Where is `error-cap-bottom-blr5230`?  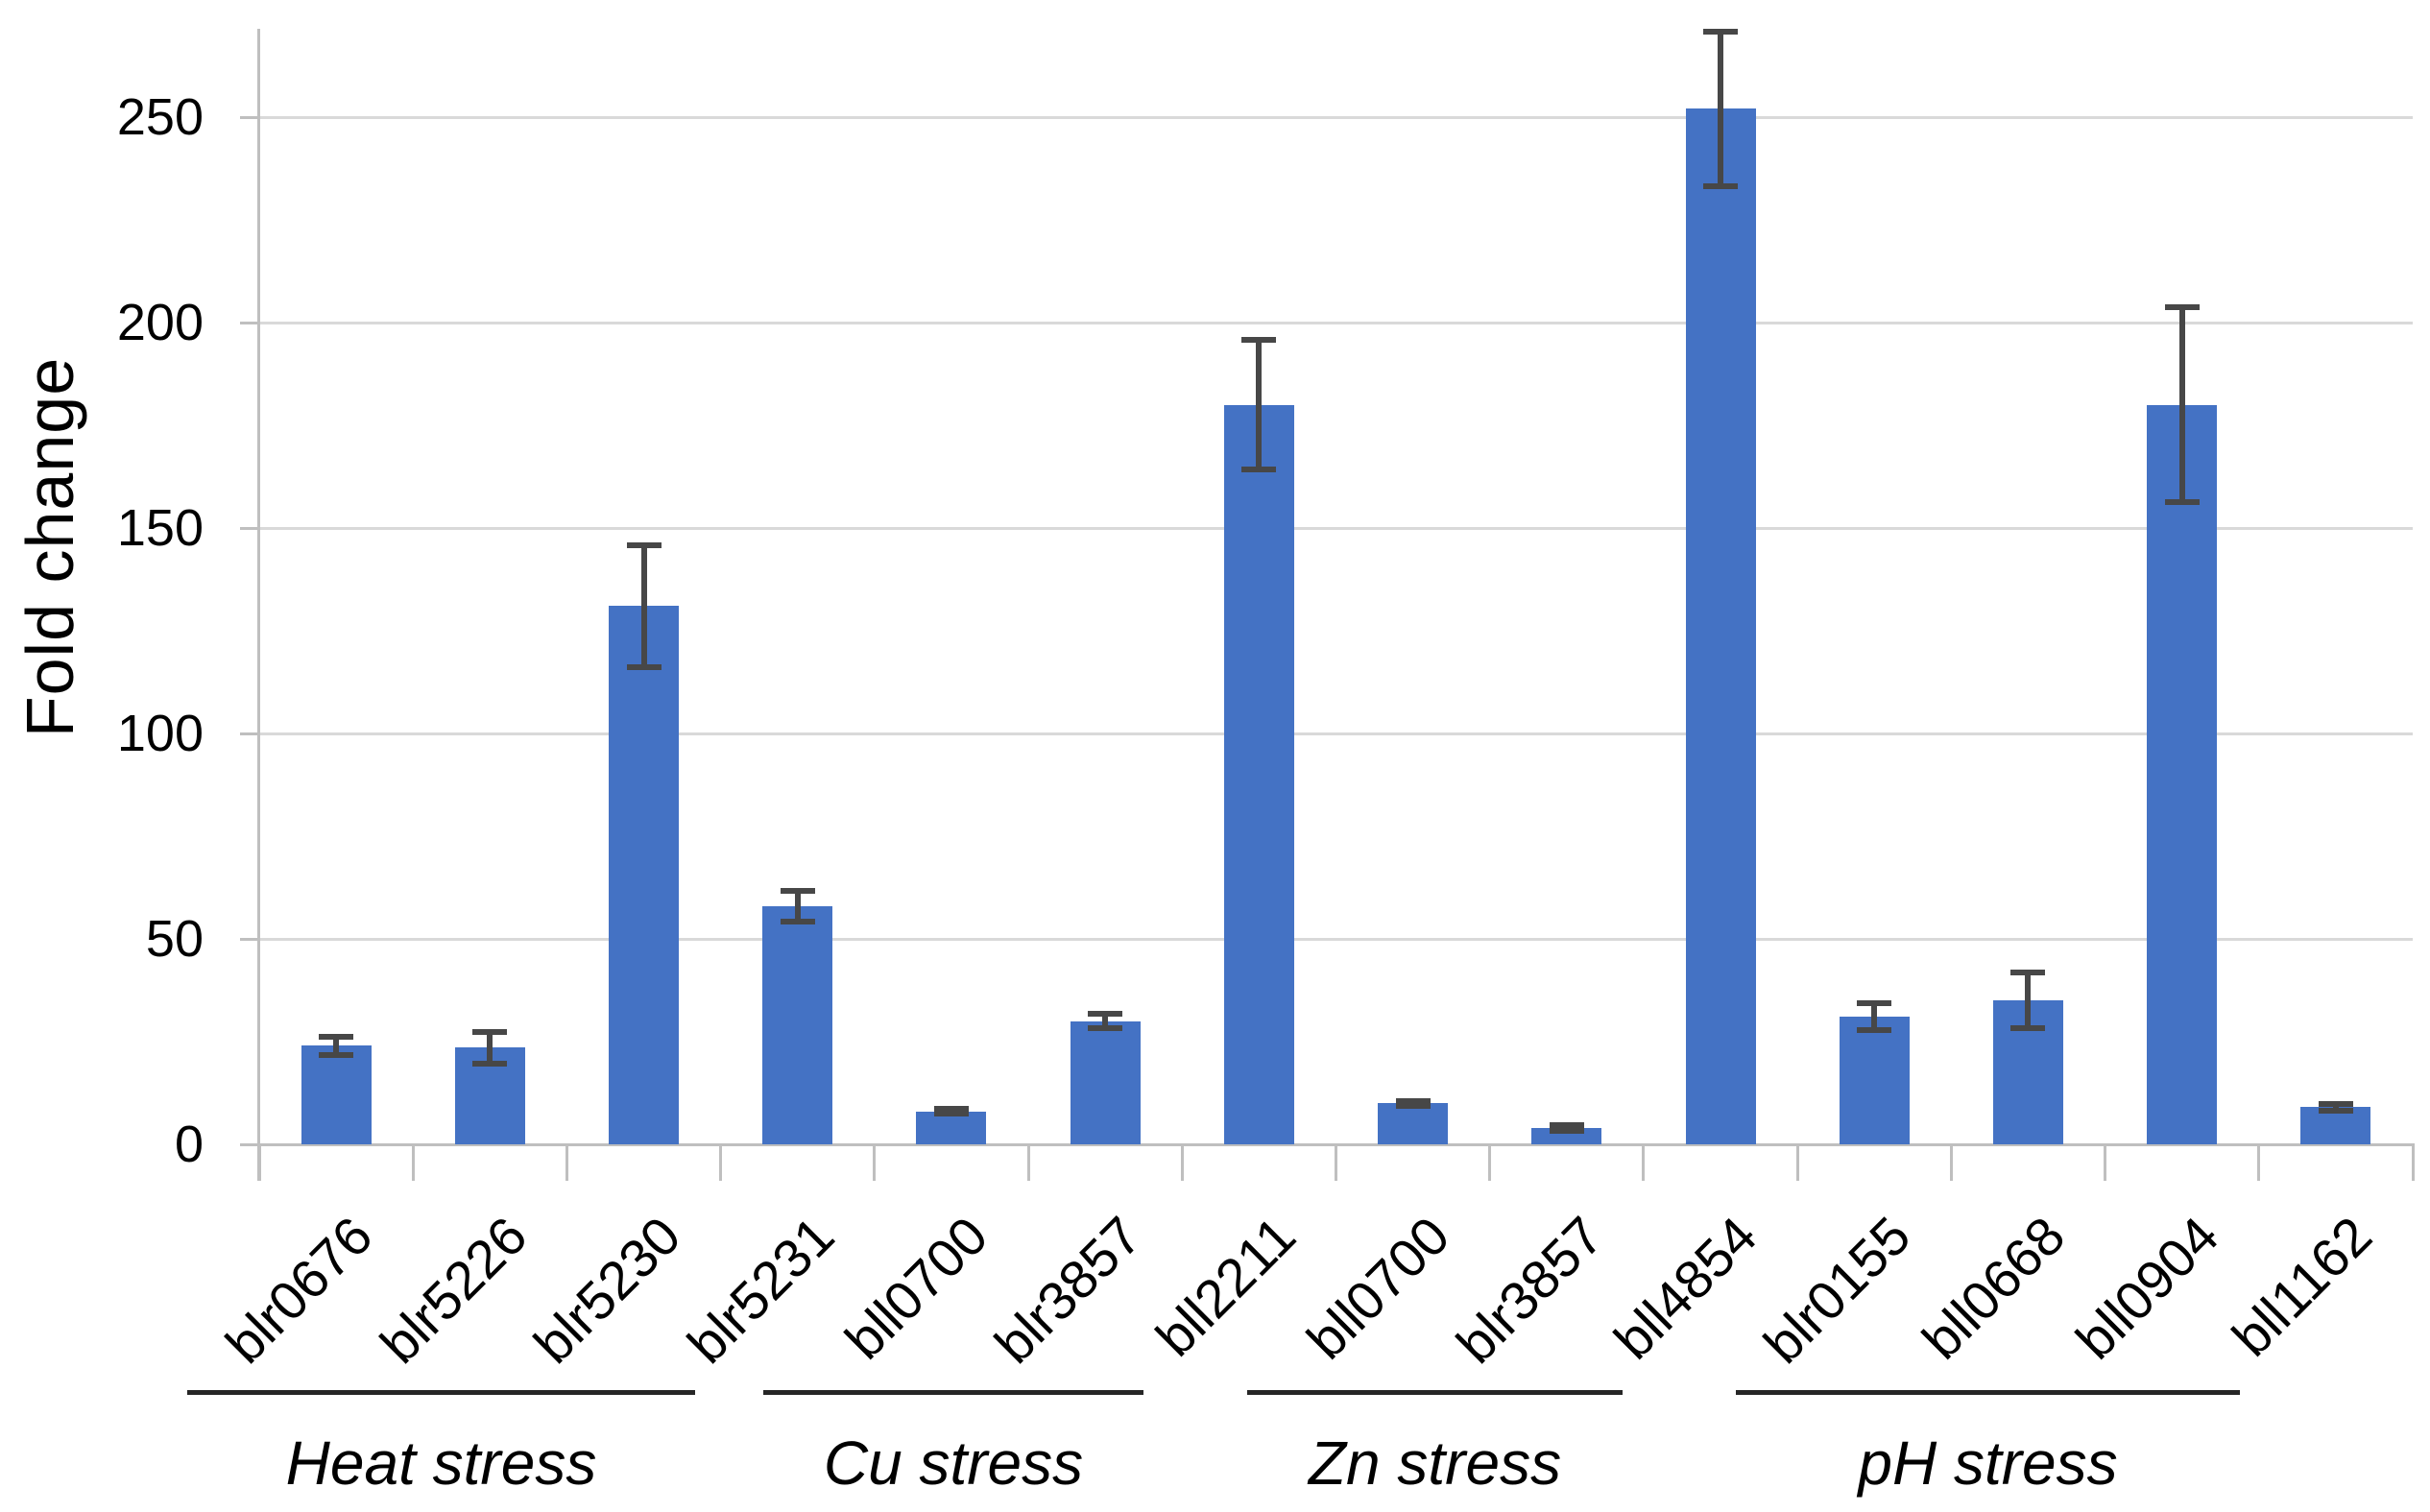 error-cap-bottom-blr5230 is located at coordinates (644, 666).